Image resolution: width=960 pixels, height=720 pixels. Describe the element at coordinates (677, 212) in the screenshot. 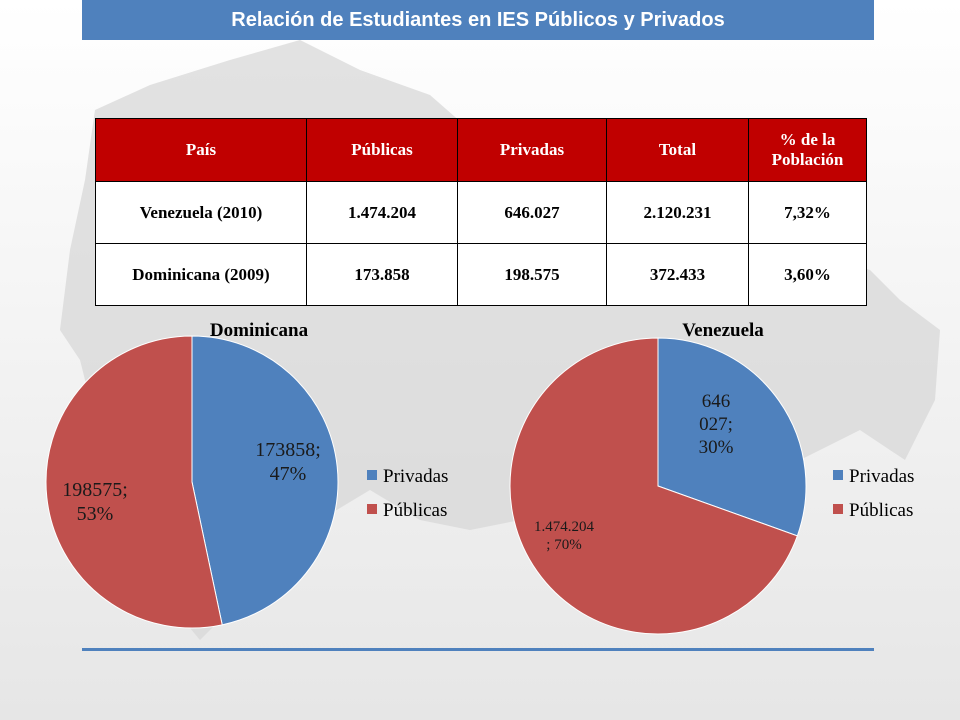

I see `table-cell: 2.120.231` at that location.